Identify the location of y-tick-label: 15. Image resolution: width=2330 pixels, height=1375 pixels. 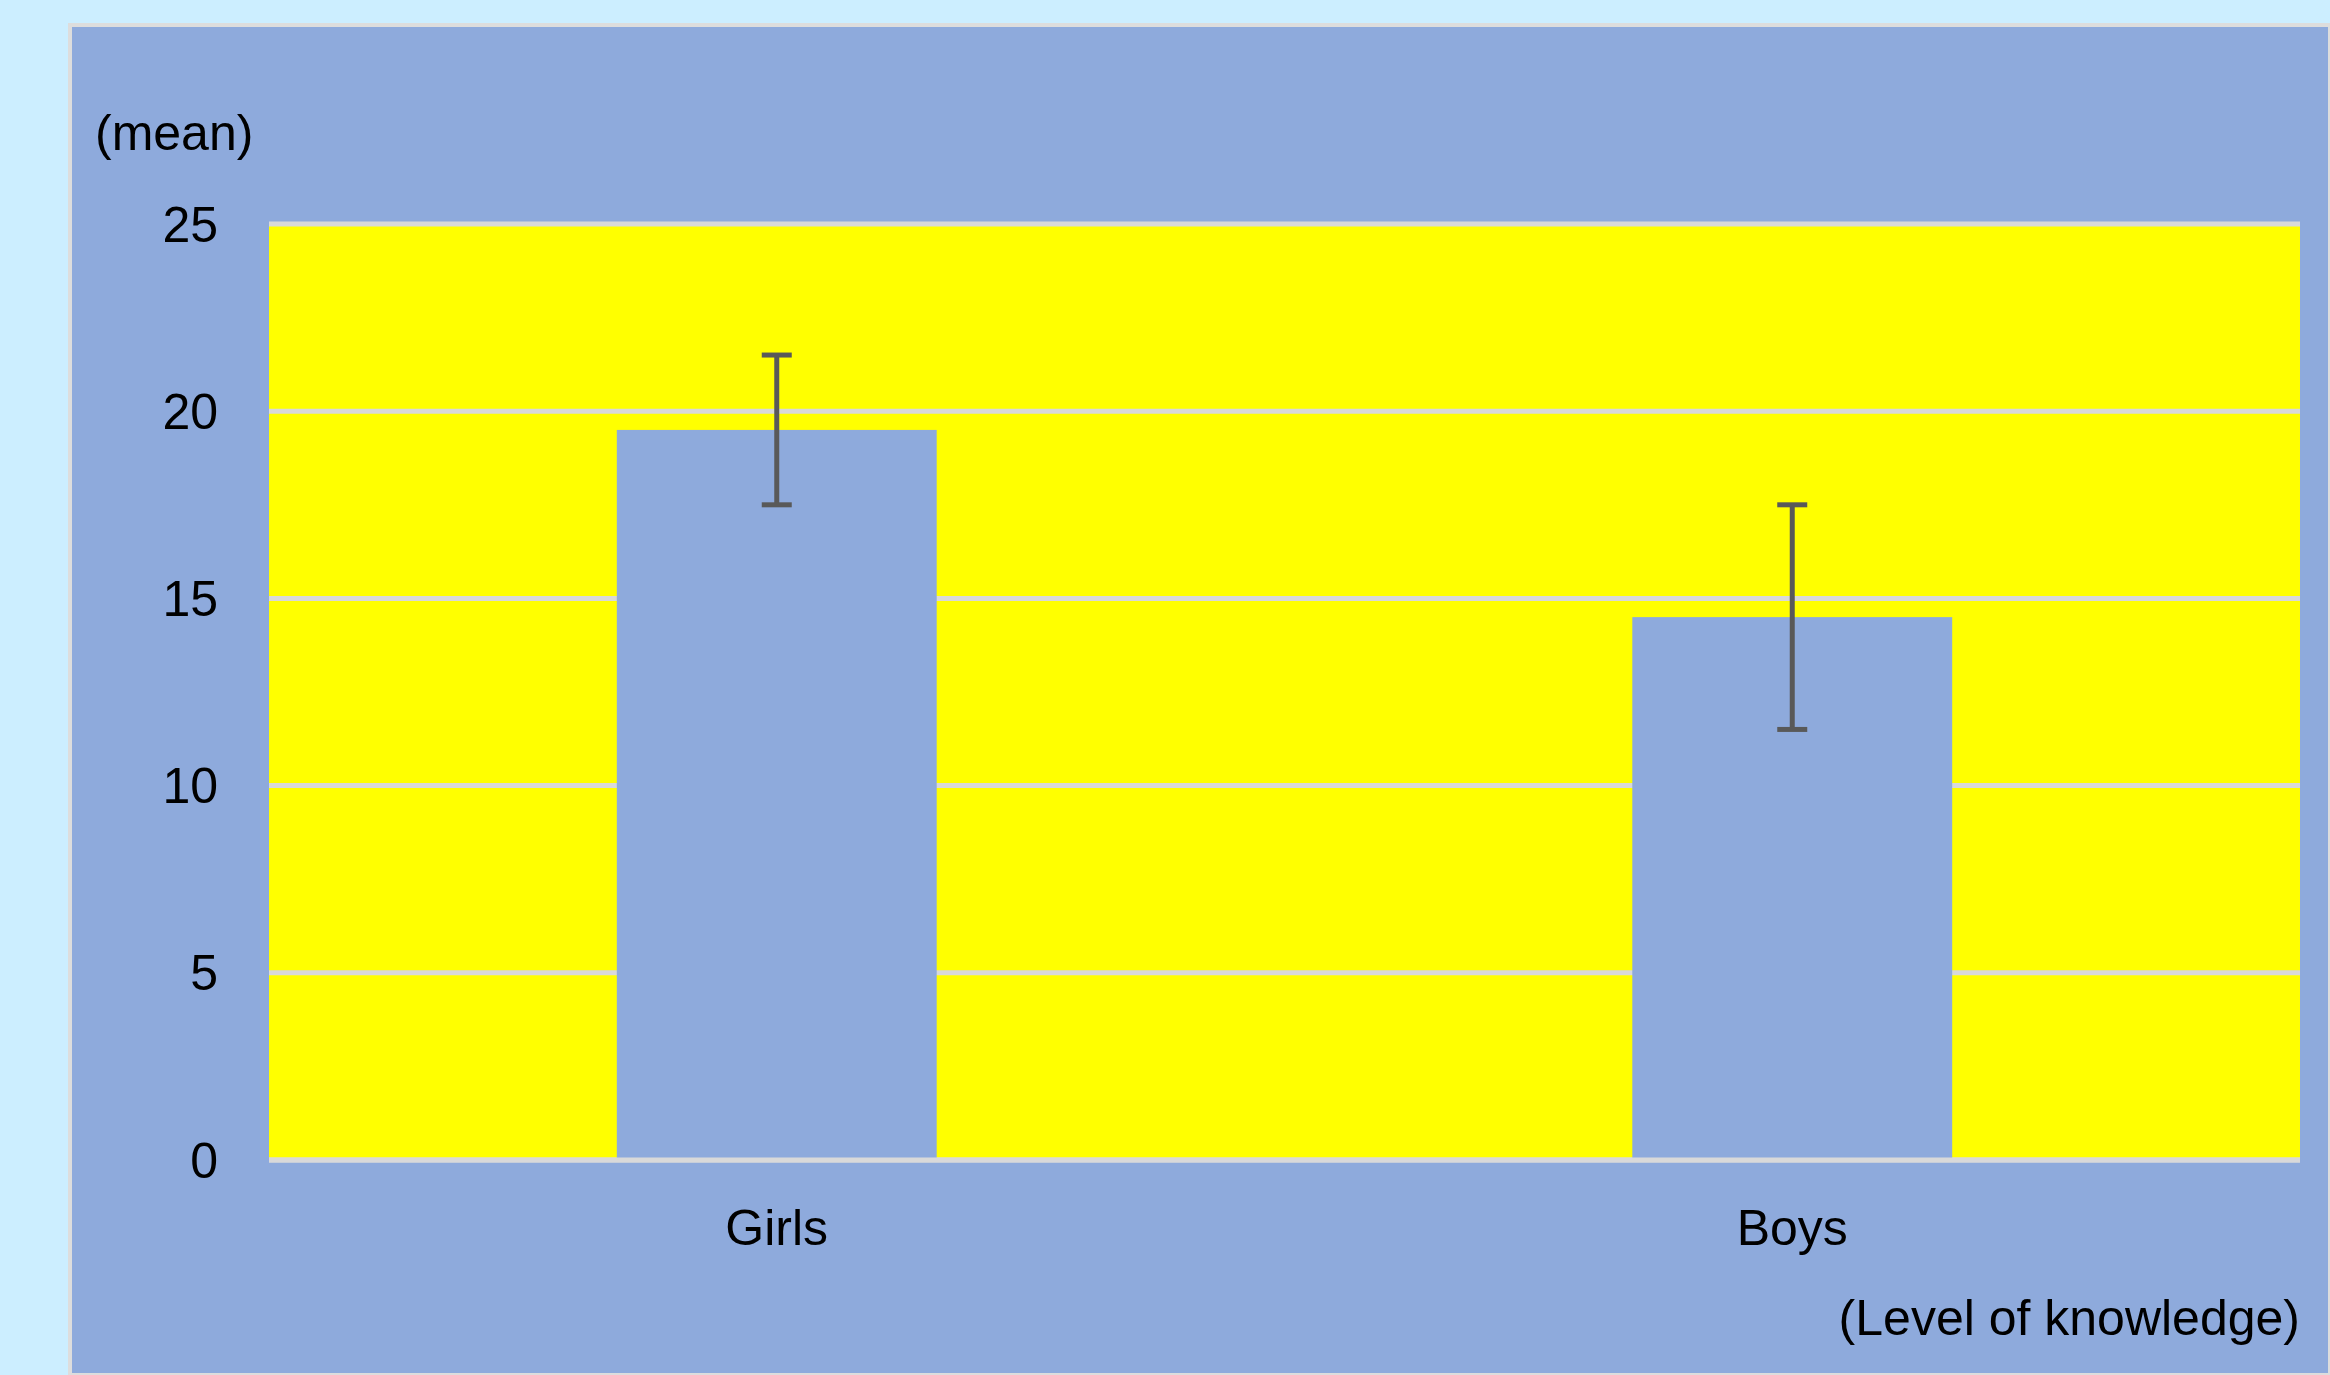
(190, 598).